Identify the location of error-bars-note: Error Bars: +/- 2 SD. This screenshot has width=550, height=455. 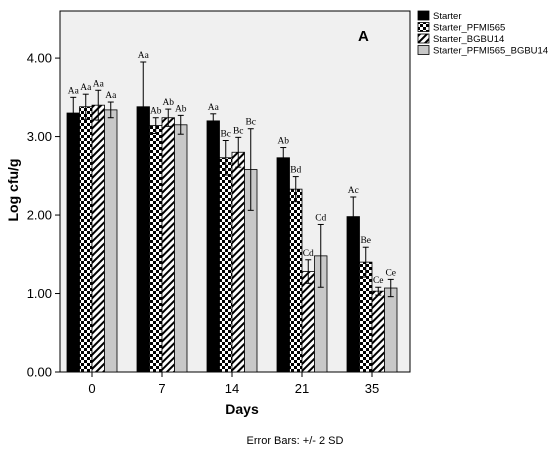
(295, 441).